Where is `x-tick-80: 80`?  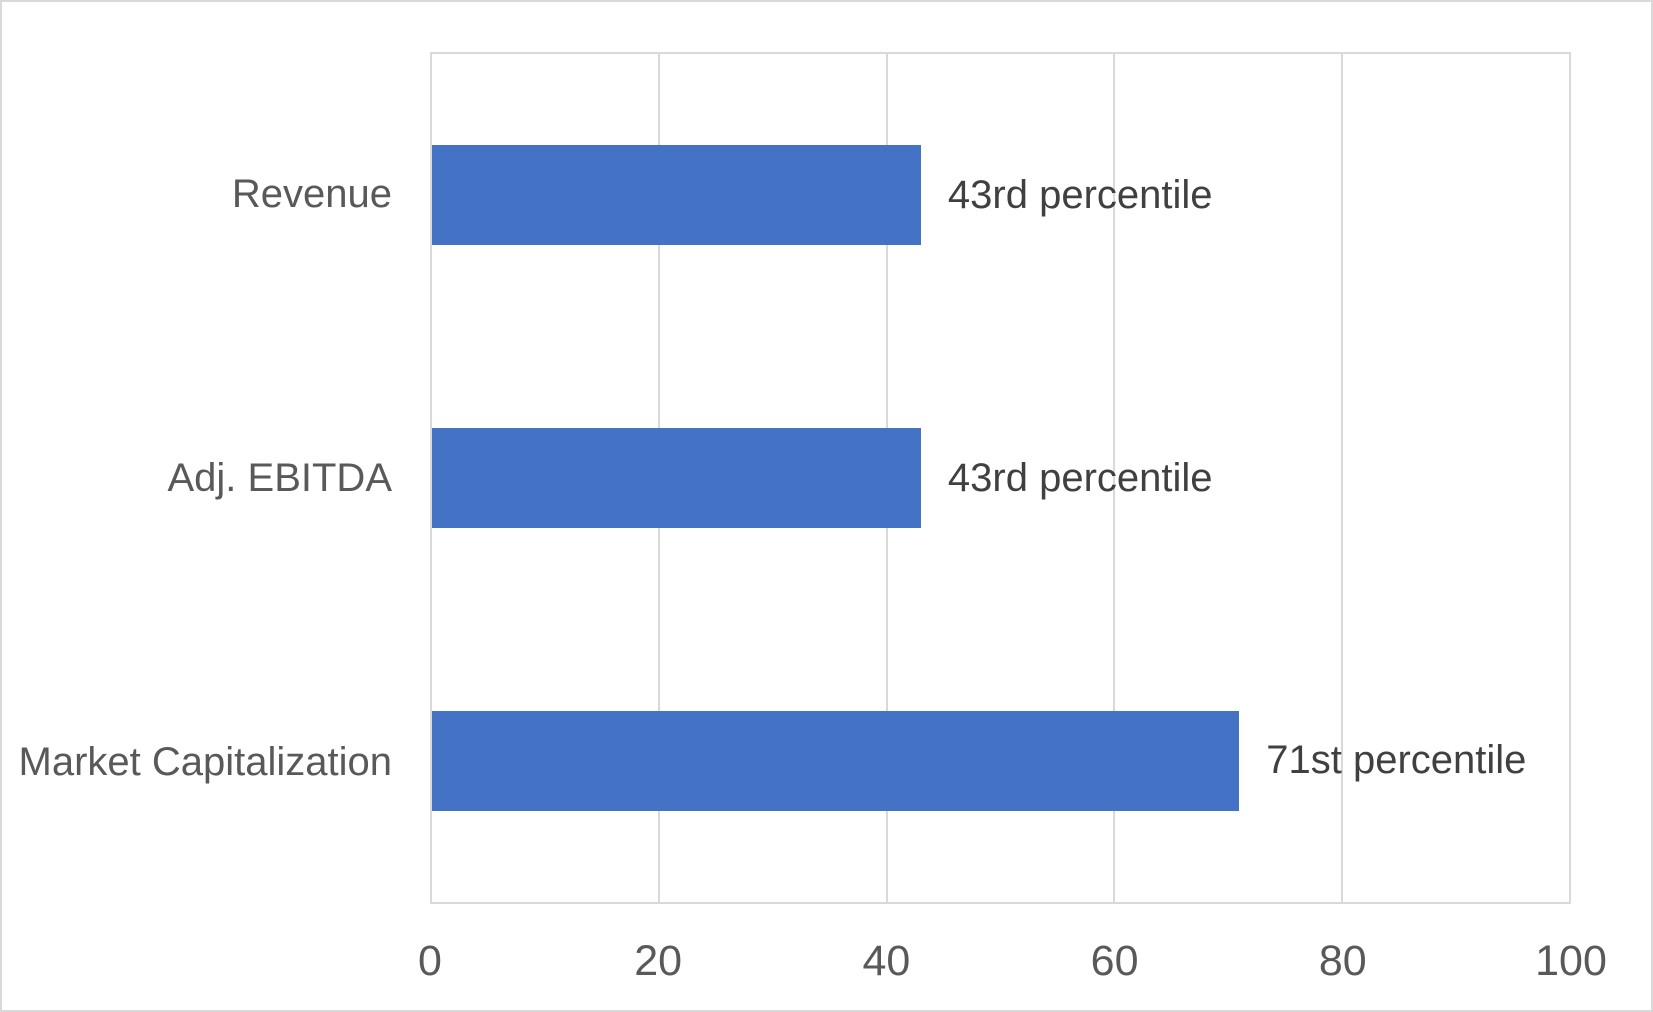 x-tick-80: 80 is located at coordinates (1342, 961).